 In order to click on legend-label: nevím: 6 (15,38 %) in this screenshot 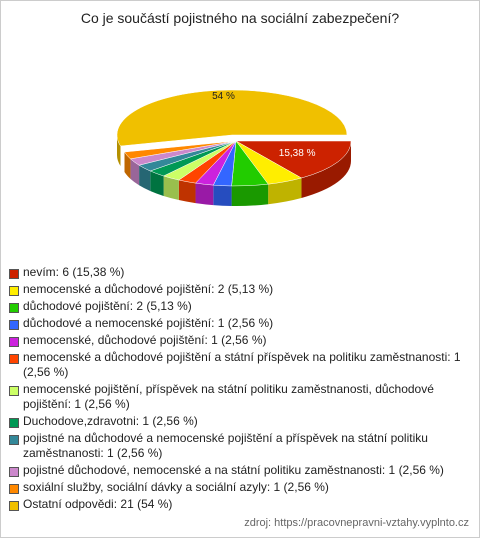, I will do `click(74, 272)`.